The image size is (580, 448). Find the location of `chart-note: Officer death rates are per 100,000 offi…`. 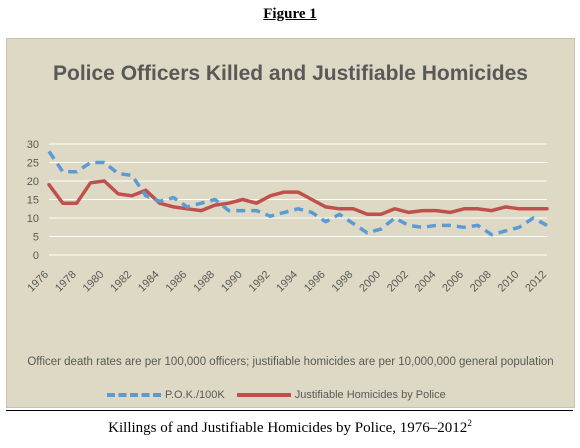

chart-note: Officer death rates are per 100,000 offi… is located at coordinates (290, 362).